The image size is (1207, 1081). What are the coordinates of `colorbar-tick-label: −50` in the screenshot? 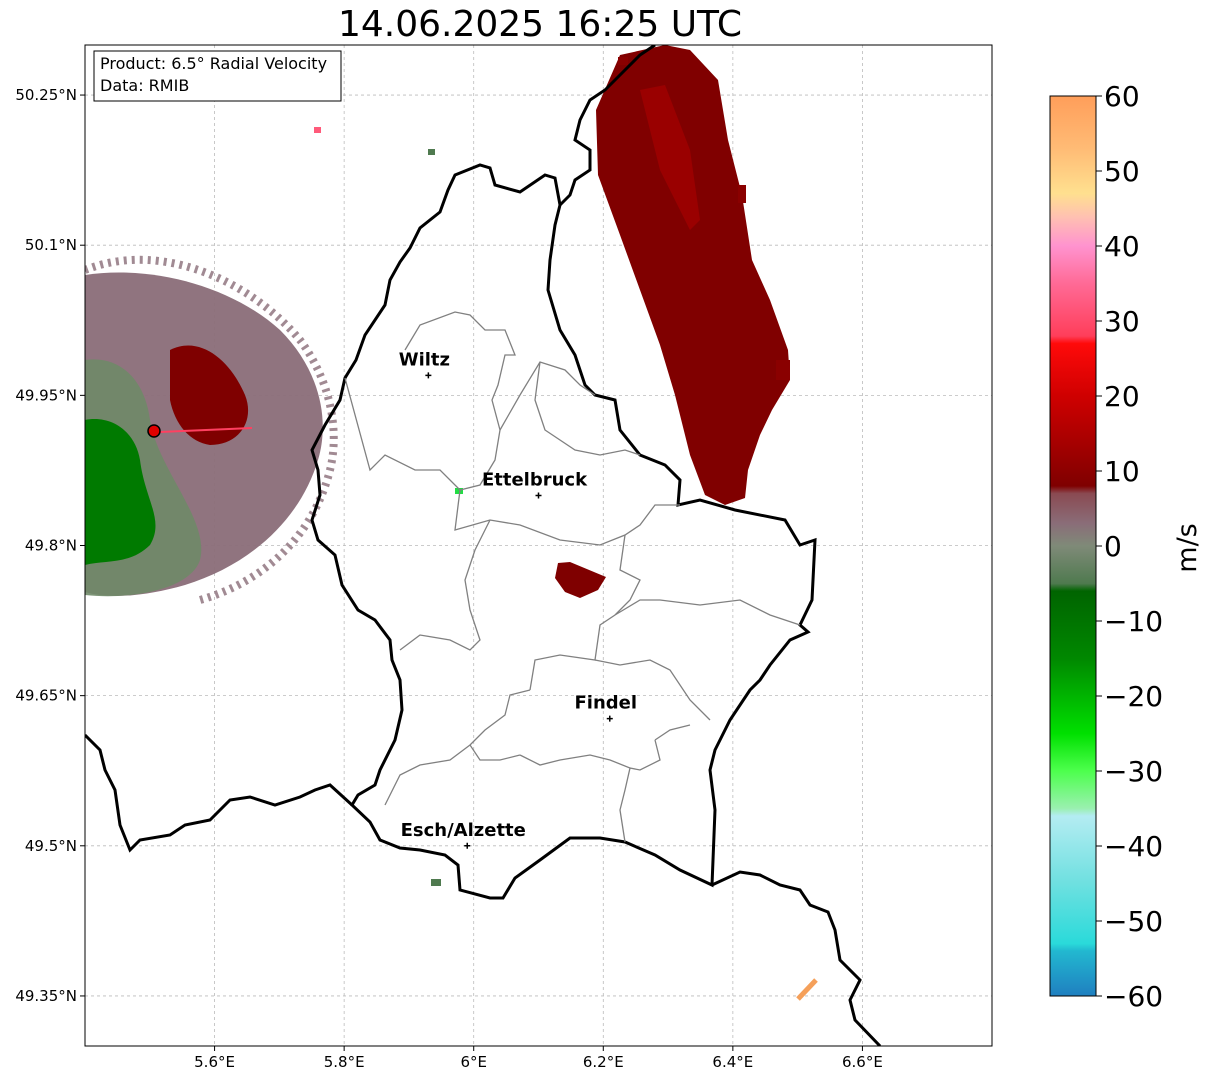 It's located at (1133, 921).